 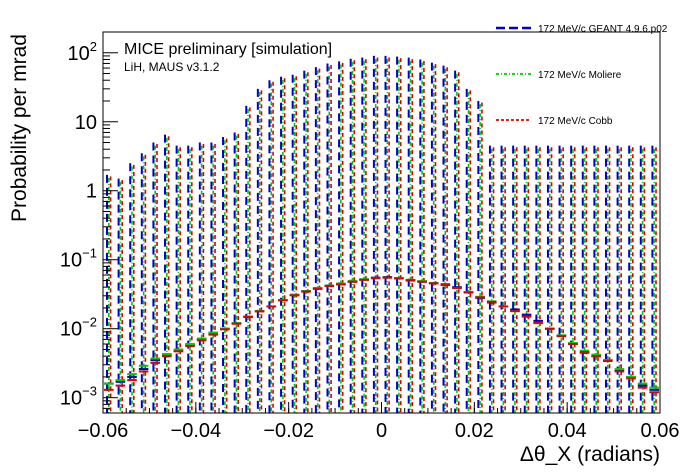 What do you see at coordinates (288, 431) in the screenshot?
I see `x-tick-label: −0.02` at bounding box center [288, 431].